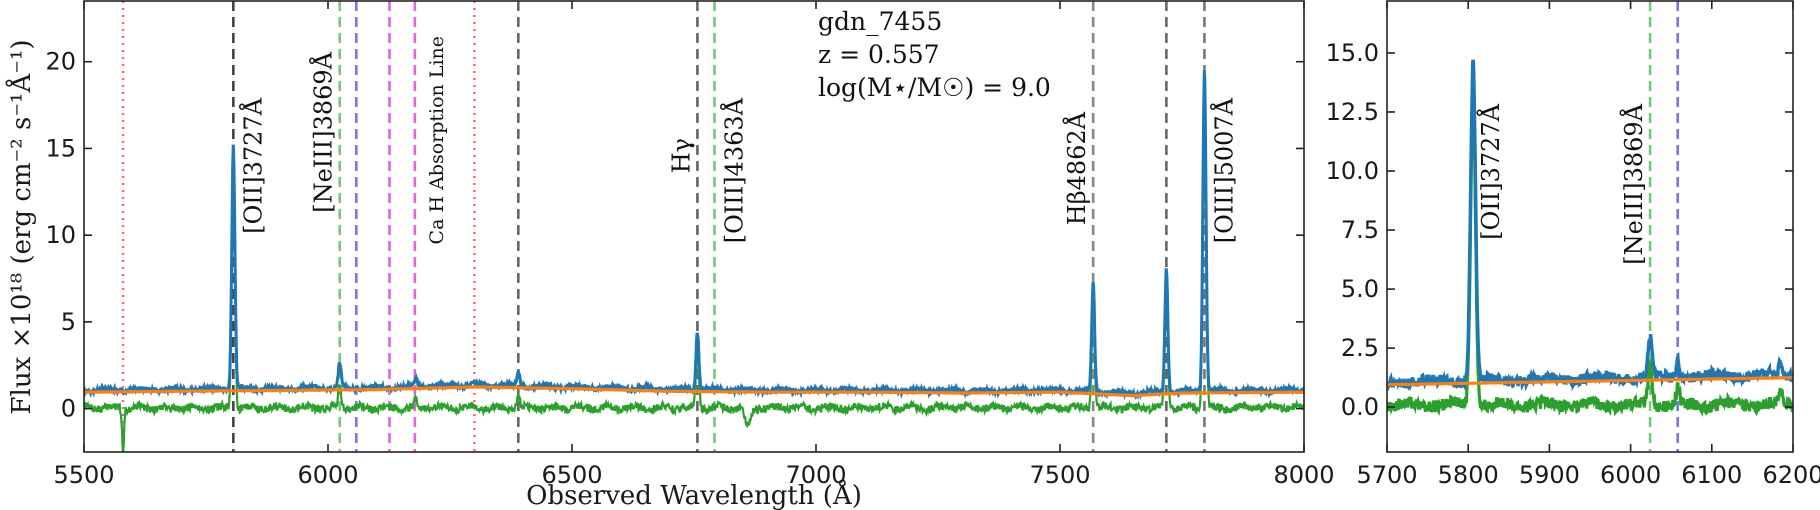  Describe the element at coordinates (1386, 475) in the screenshot. I see `zoom-x-tick-label: 5700` at that location.